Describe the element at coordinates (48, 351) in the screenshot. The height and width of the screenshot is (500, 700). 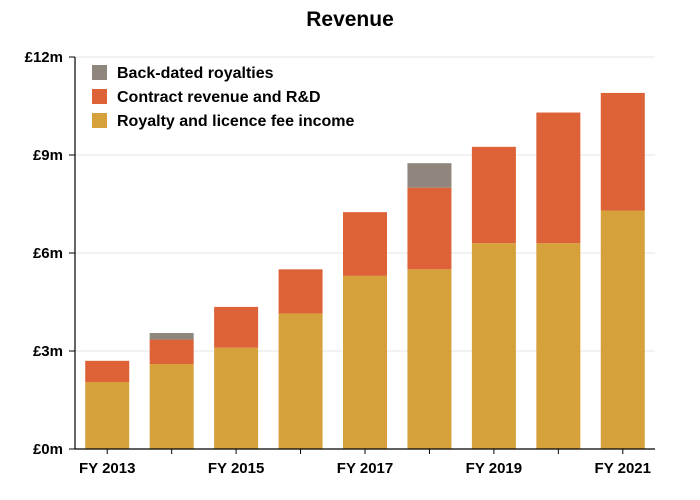
I see `y-tick-label: £3m` at that location.